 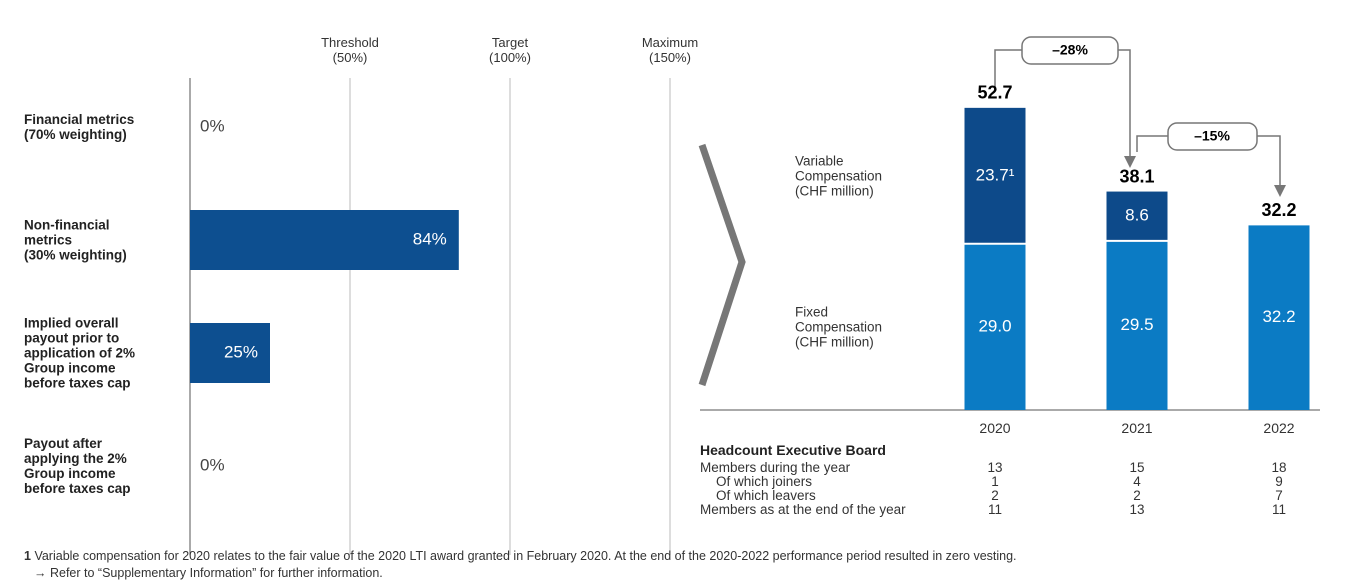 I want to click on value-label: 8.6, so click(x=1137, y=215).